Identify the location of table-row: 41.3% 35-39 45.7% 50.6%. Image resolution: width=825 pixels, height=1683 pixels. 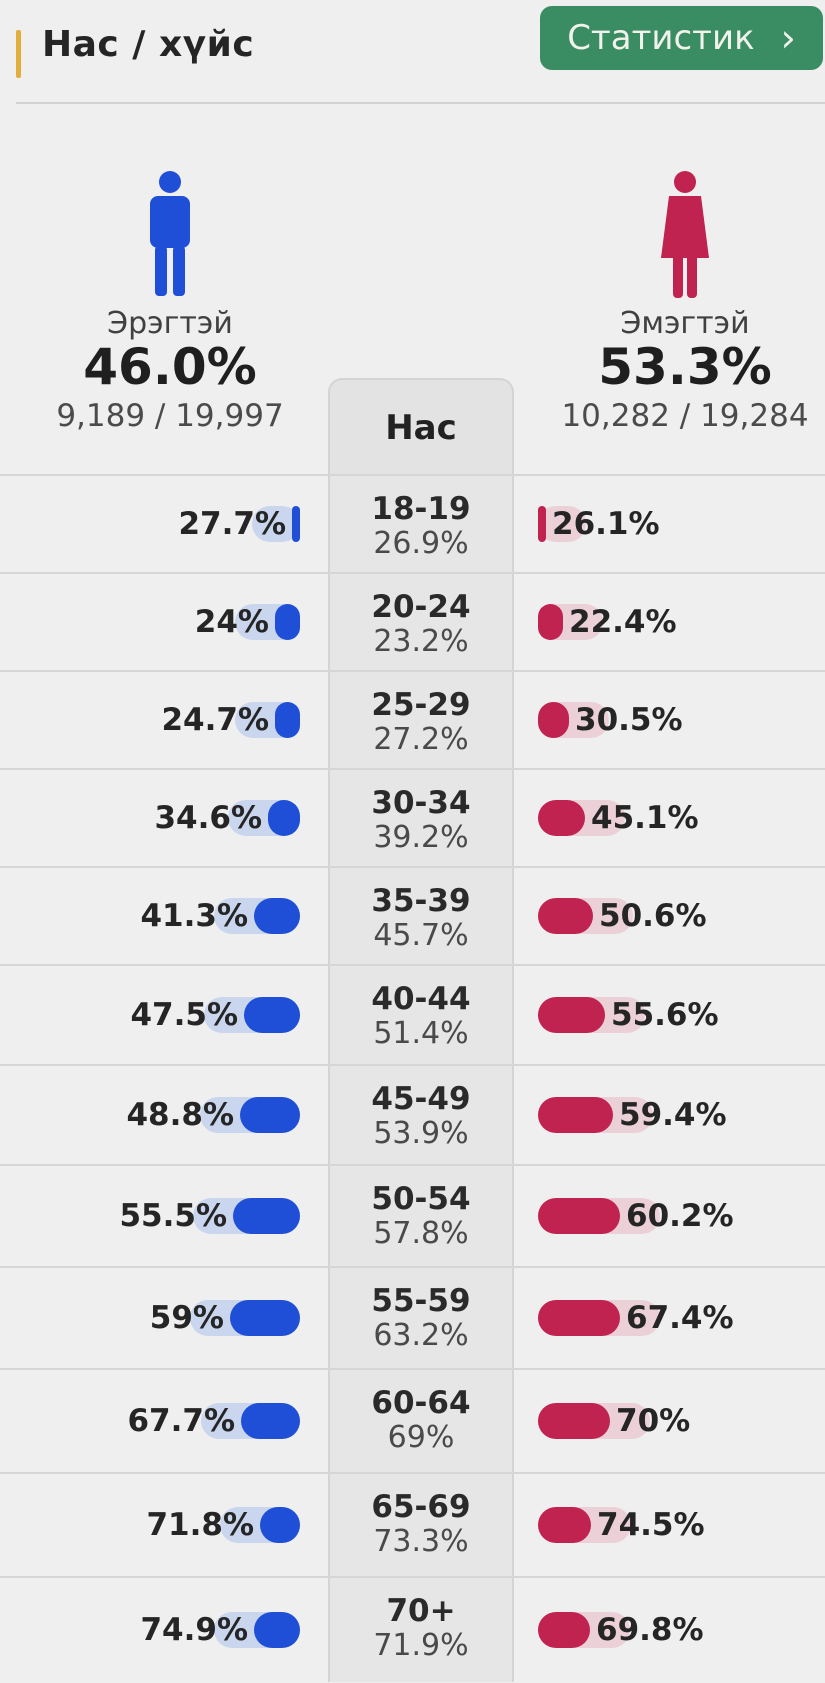
(412, 915).